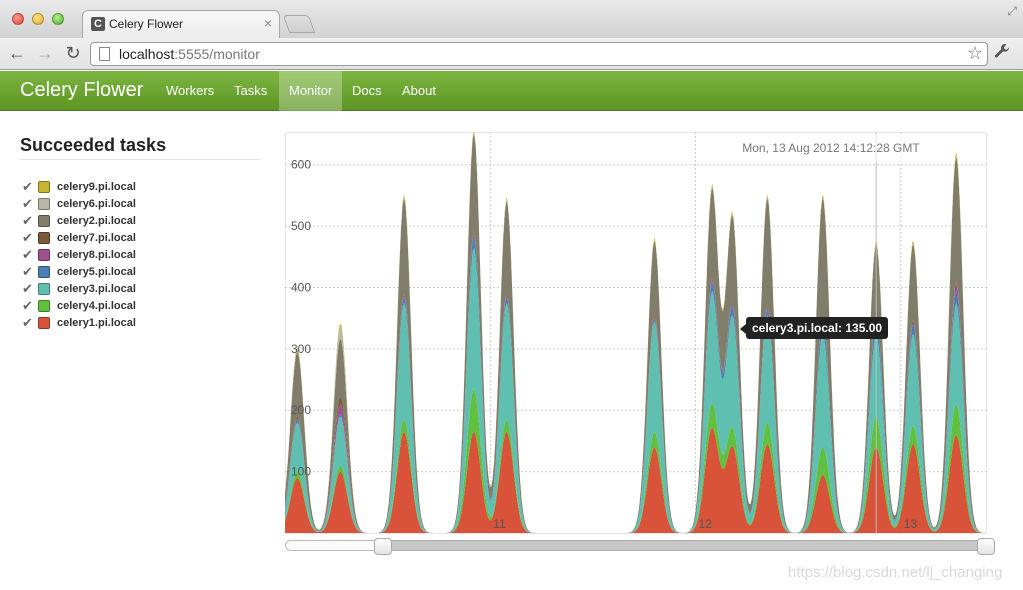  What do you see at coordinates (17, 53) in the screenshot?
I see `back-icon: ←` at bounding box center [17, 53].